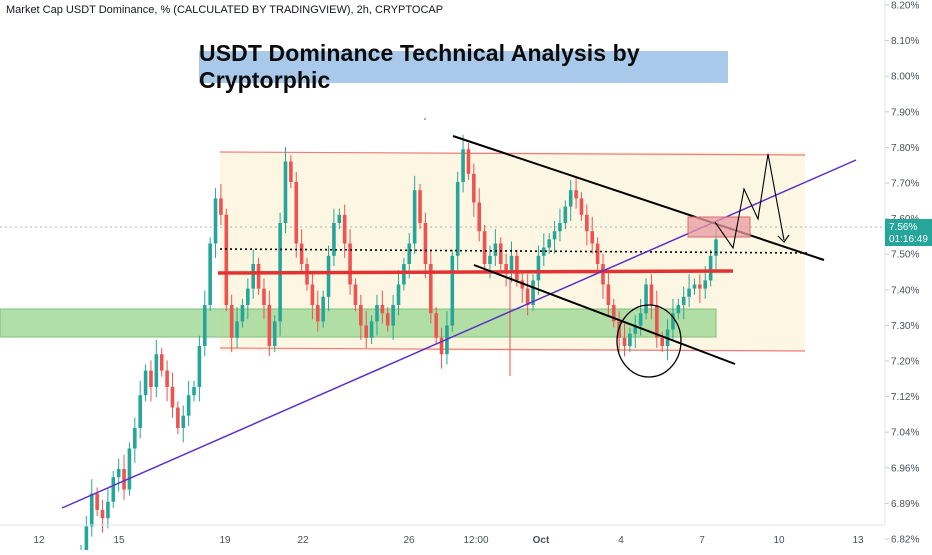  What do you see at coordinates (905, 112) in the screenshot?
I see `price-tick-label: 7.90%` at bounding box center [905, 112].